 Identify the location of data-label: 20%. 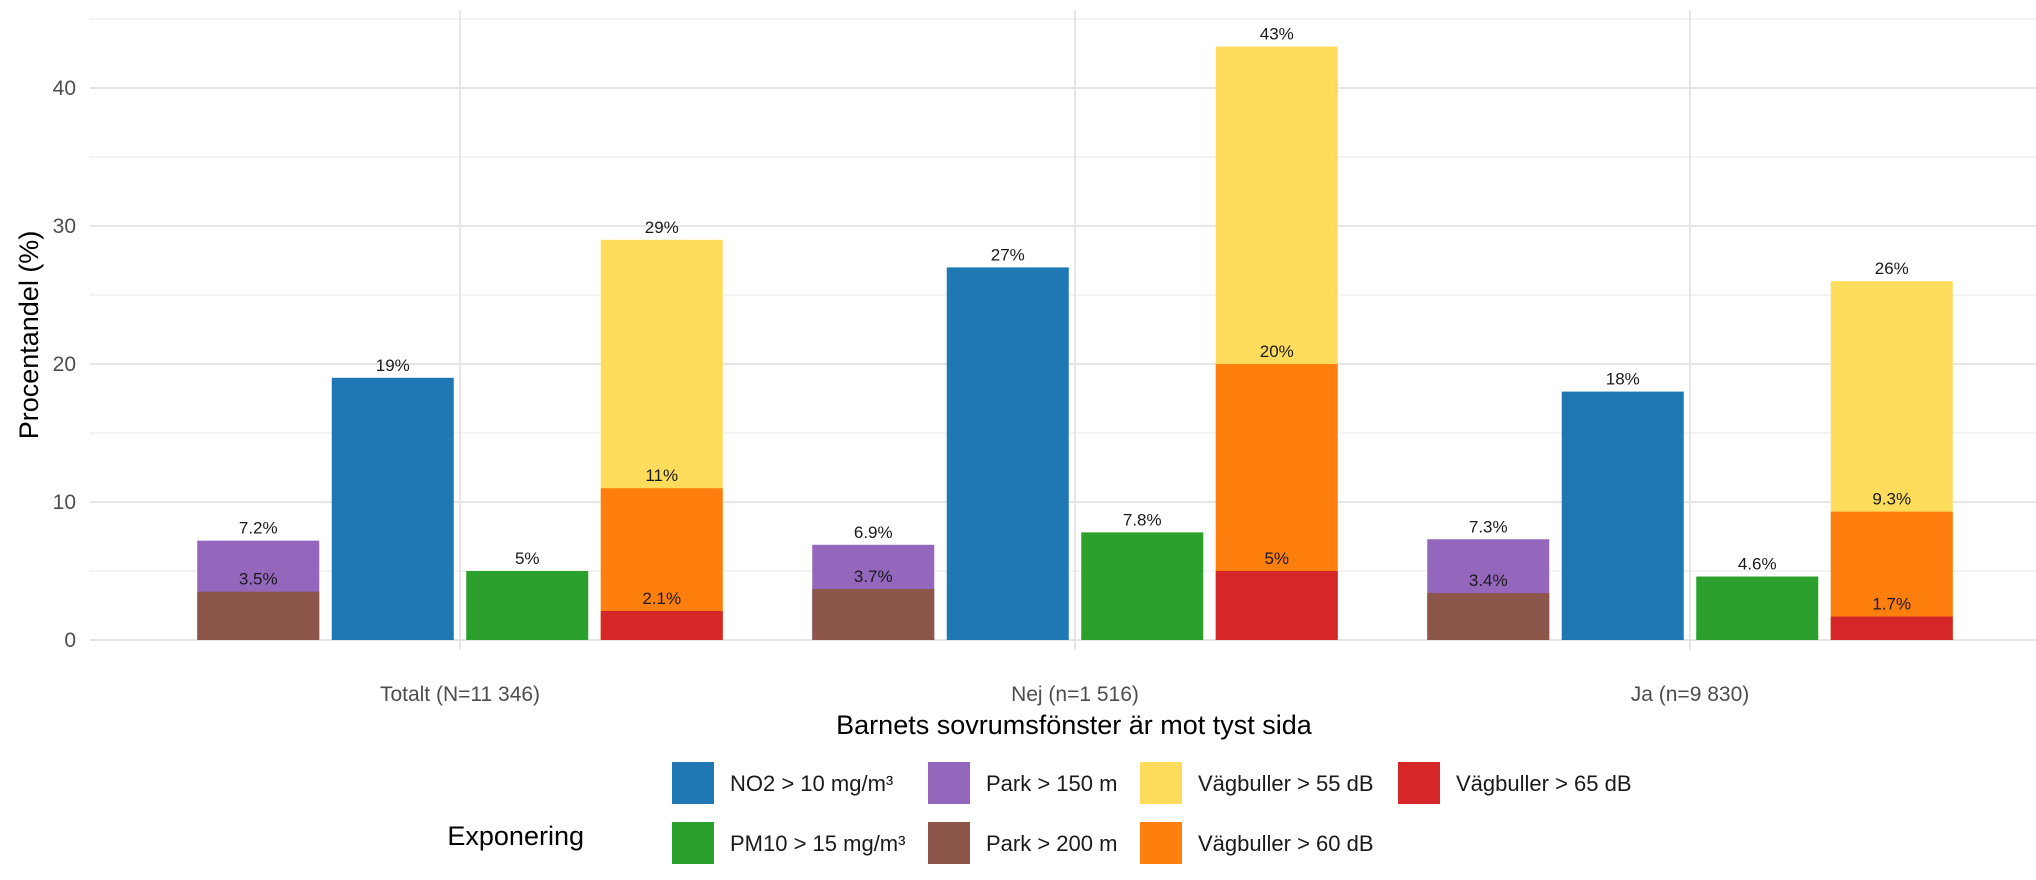
(1277, 351).